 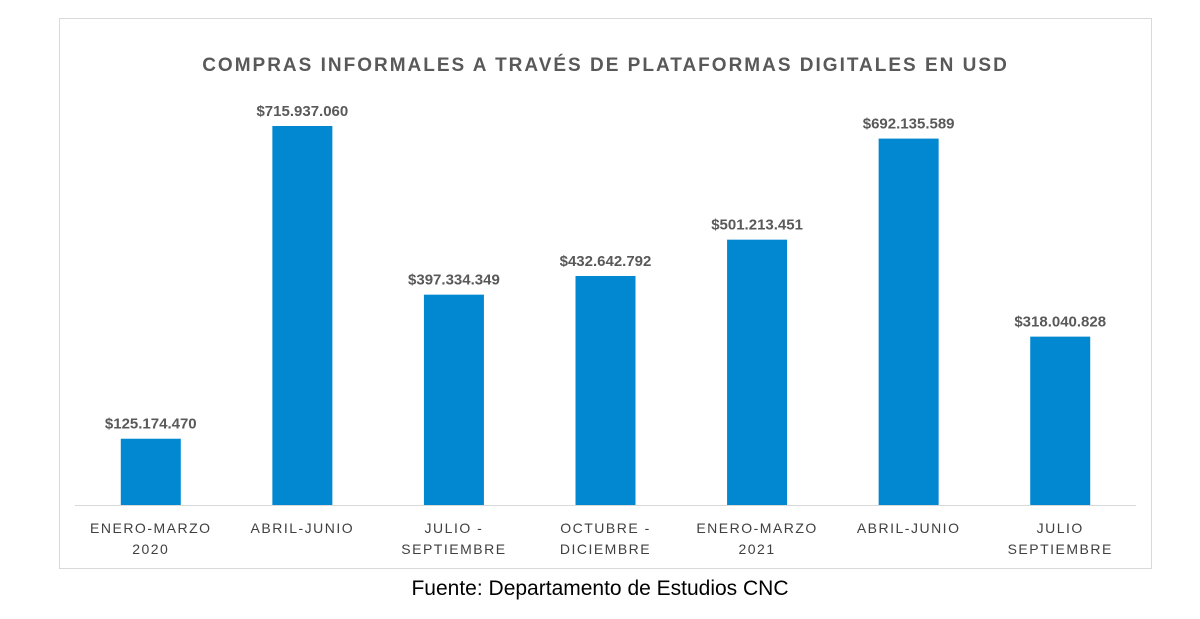 What do you see at coordinates (1060, 549) in the screenshot?
I see `tick-label-6-1: SEPTIEMBRE` at bounding box center [1060, 549].